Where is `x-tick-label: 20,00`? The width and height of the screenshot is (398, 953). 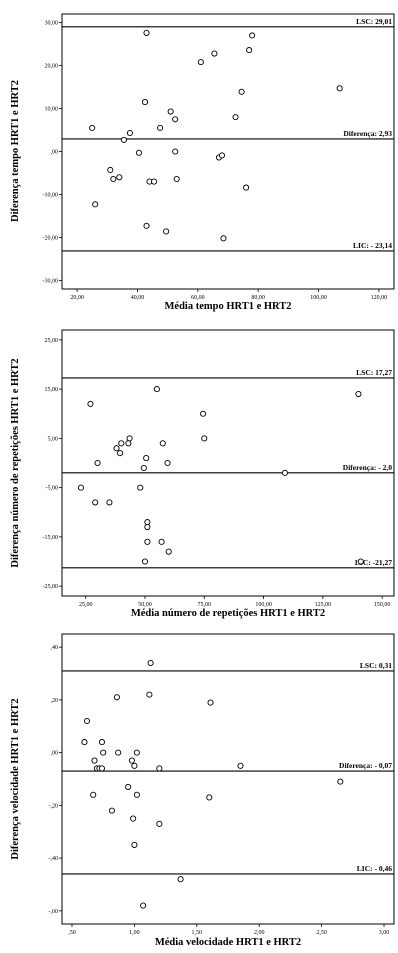
x-tick-label: 20,00 is located at coordinates (77, 298).